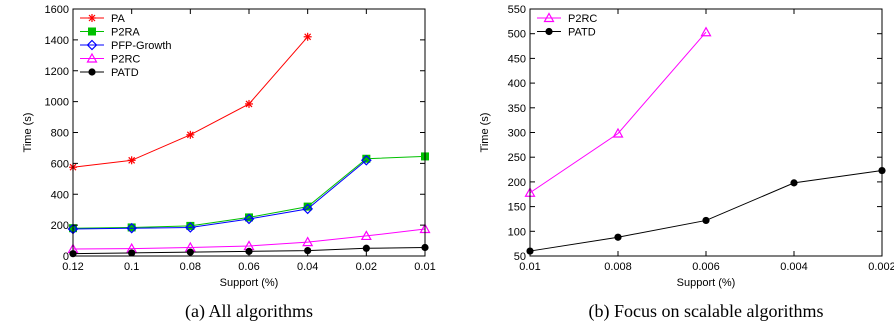 The width and height of the screenshot is (894, 329). I want to click on x-tick-label: 0.04, so click(307, 267).